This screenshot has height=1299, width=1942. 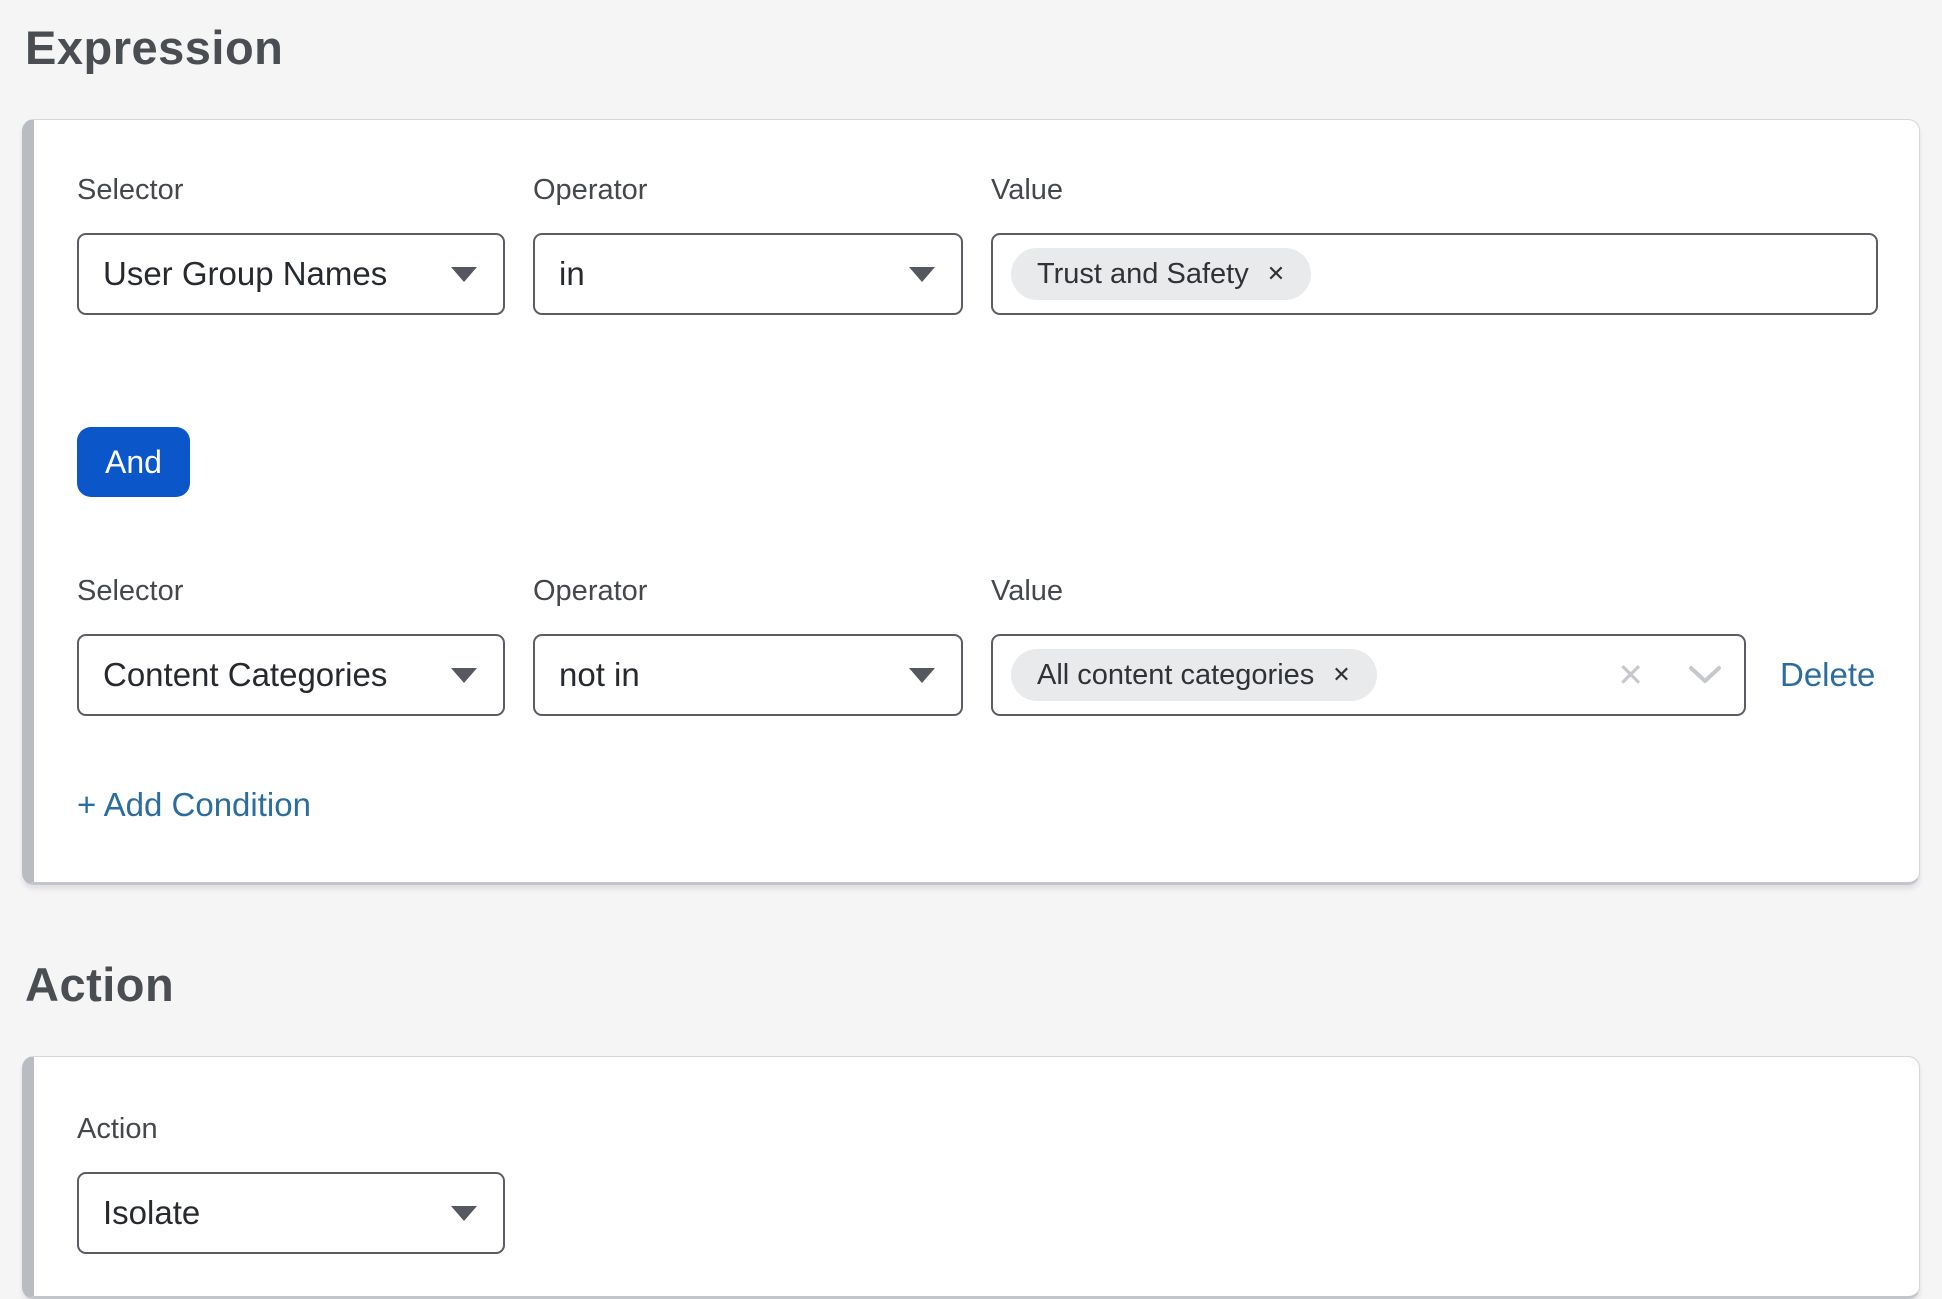 I want to click on value-tag: All content categories ✕, so click(x=1194, y=675).